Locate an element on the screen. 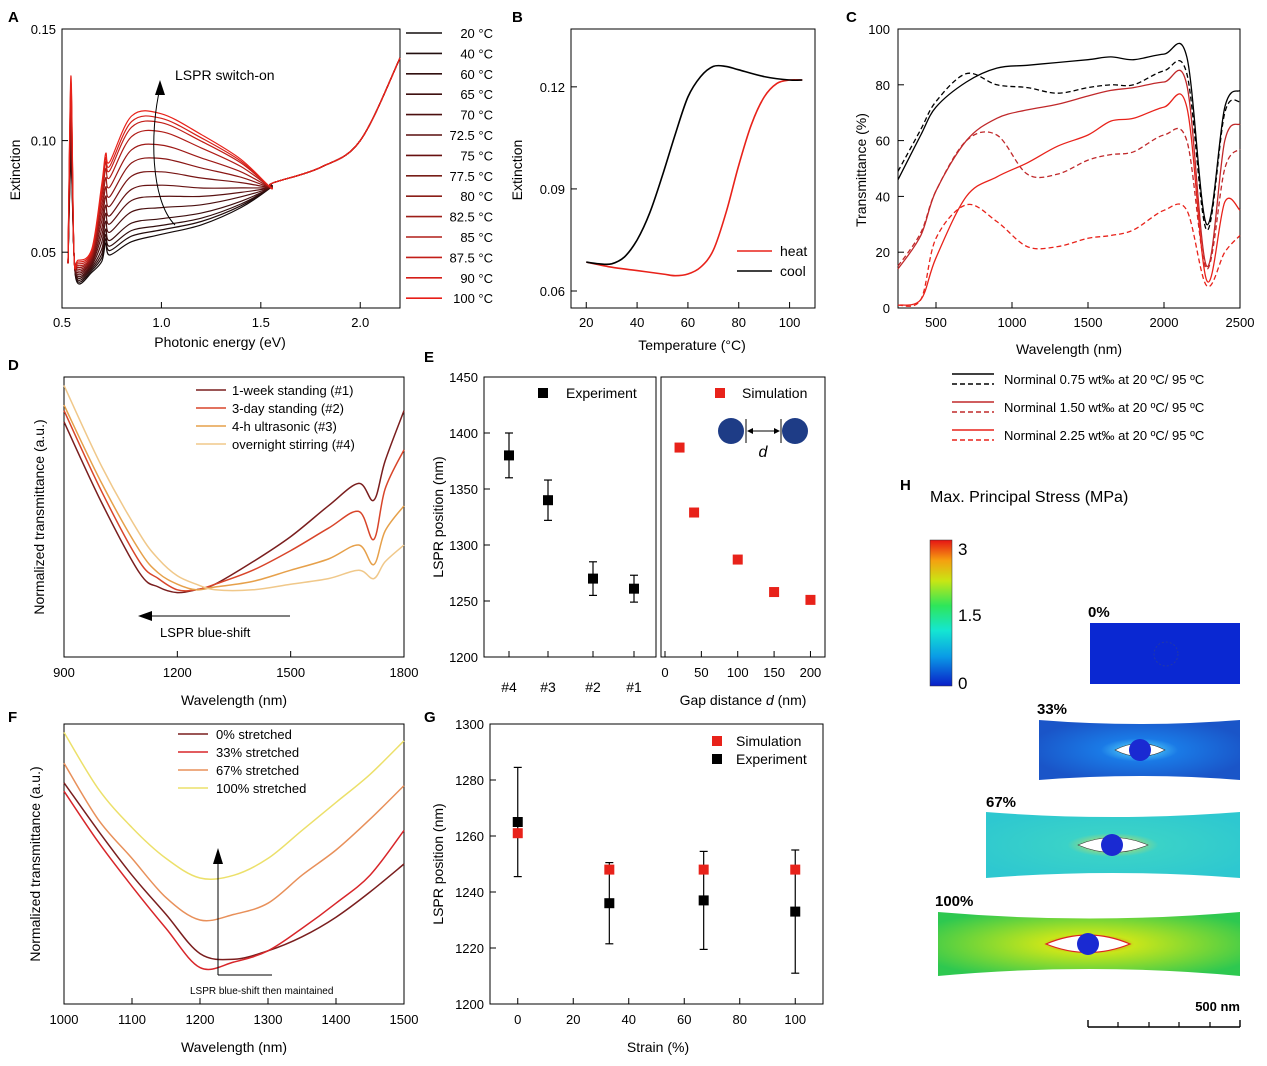  panel-e-inset-label: d is located at coordinates (764, 452).